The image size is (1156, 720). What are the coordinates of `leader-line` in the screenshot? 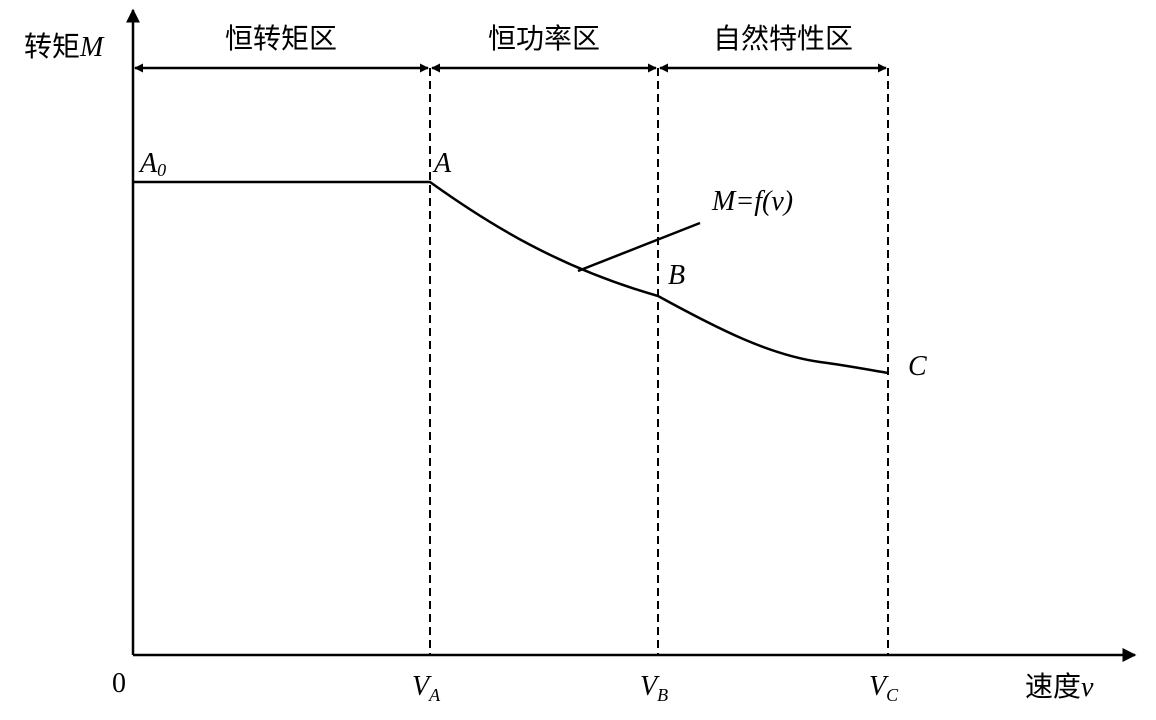 It's located at (639, 247).